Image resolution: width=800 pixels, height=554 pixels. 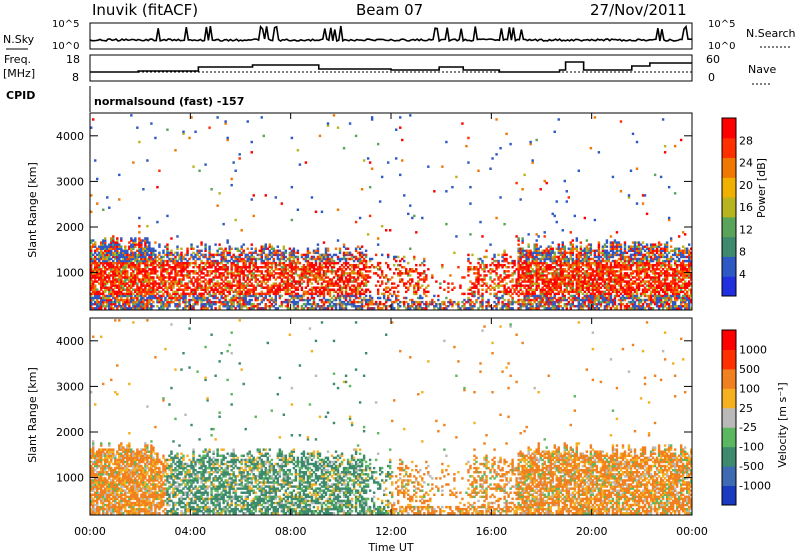 What do you see at coordinates (20, 95) in the screenshot?
I see `cpid-label: CPID` at bounding box center [20, 95].